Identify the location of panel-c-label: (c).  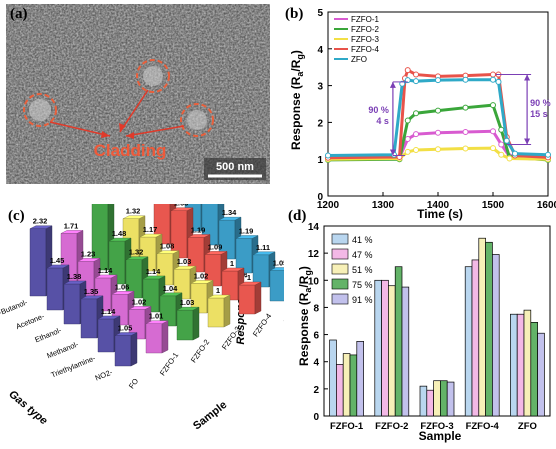
(16, 216).